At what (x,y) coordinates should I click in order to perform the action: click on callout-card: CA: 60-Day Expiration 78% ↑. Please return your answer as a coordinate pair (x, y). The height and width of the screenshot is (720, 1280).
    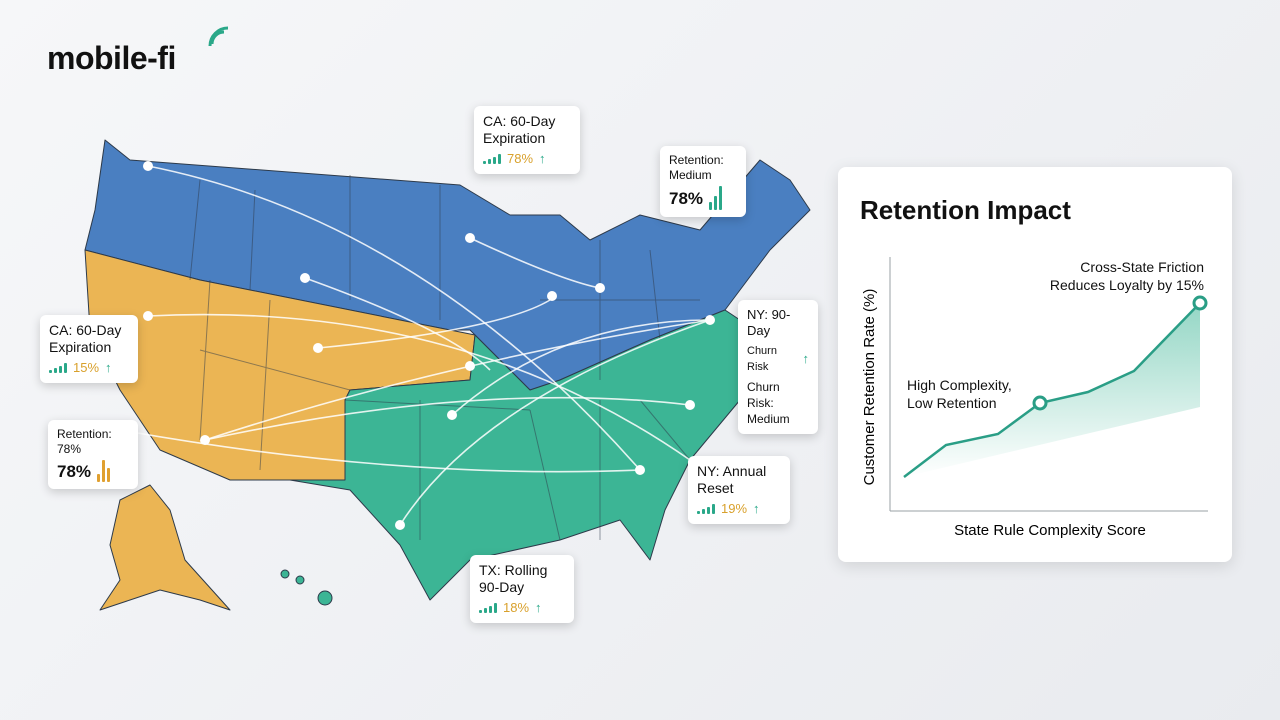
    Looking at the image, I should click on (527, 140).